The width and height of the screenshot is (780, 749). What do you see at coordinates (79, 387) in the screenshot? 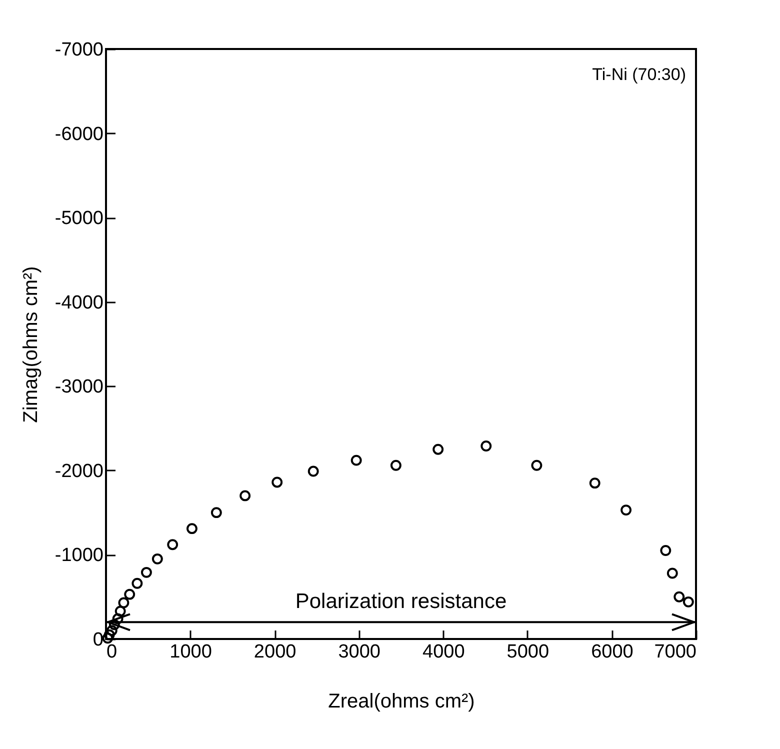
I see `y-tick-label: -3000` at bounding box center [79, 387].